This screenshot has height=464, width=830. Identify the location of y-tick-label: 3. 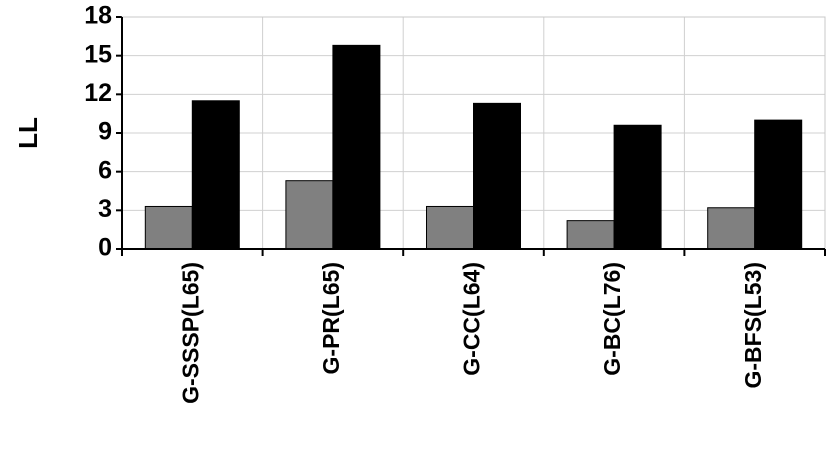
(105, 209).